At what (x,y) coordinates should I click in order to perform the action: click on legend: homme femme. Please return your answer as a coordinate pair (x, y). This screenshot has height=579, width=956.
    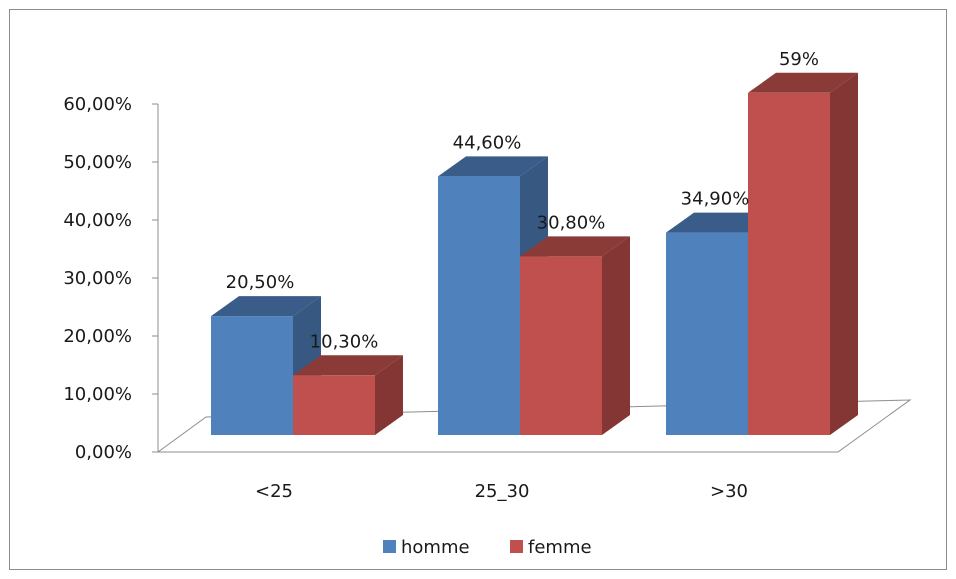
    Looking at the image, I should click on (487, 547).